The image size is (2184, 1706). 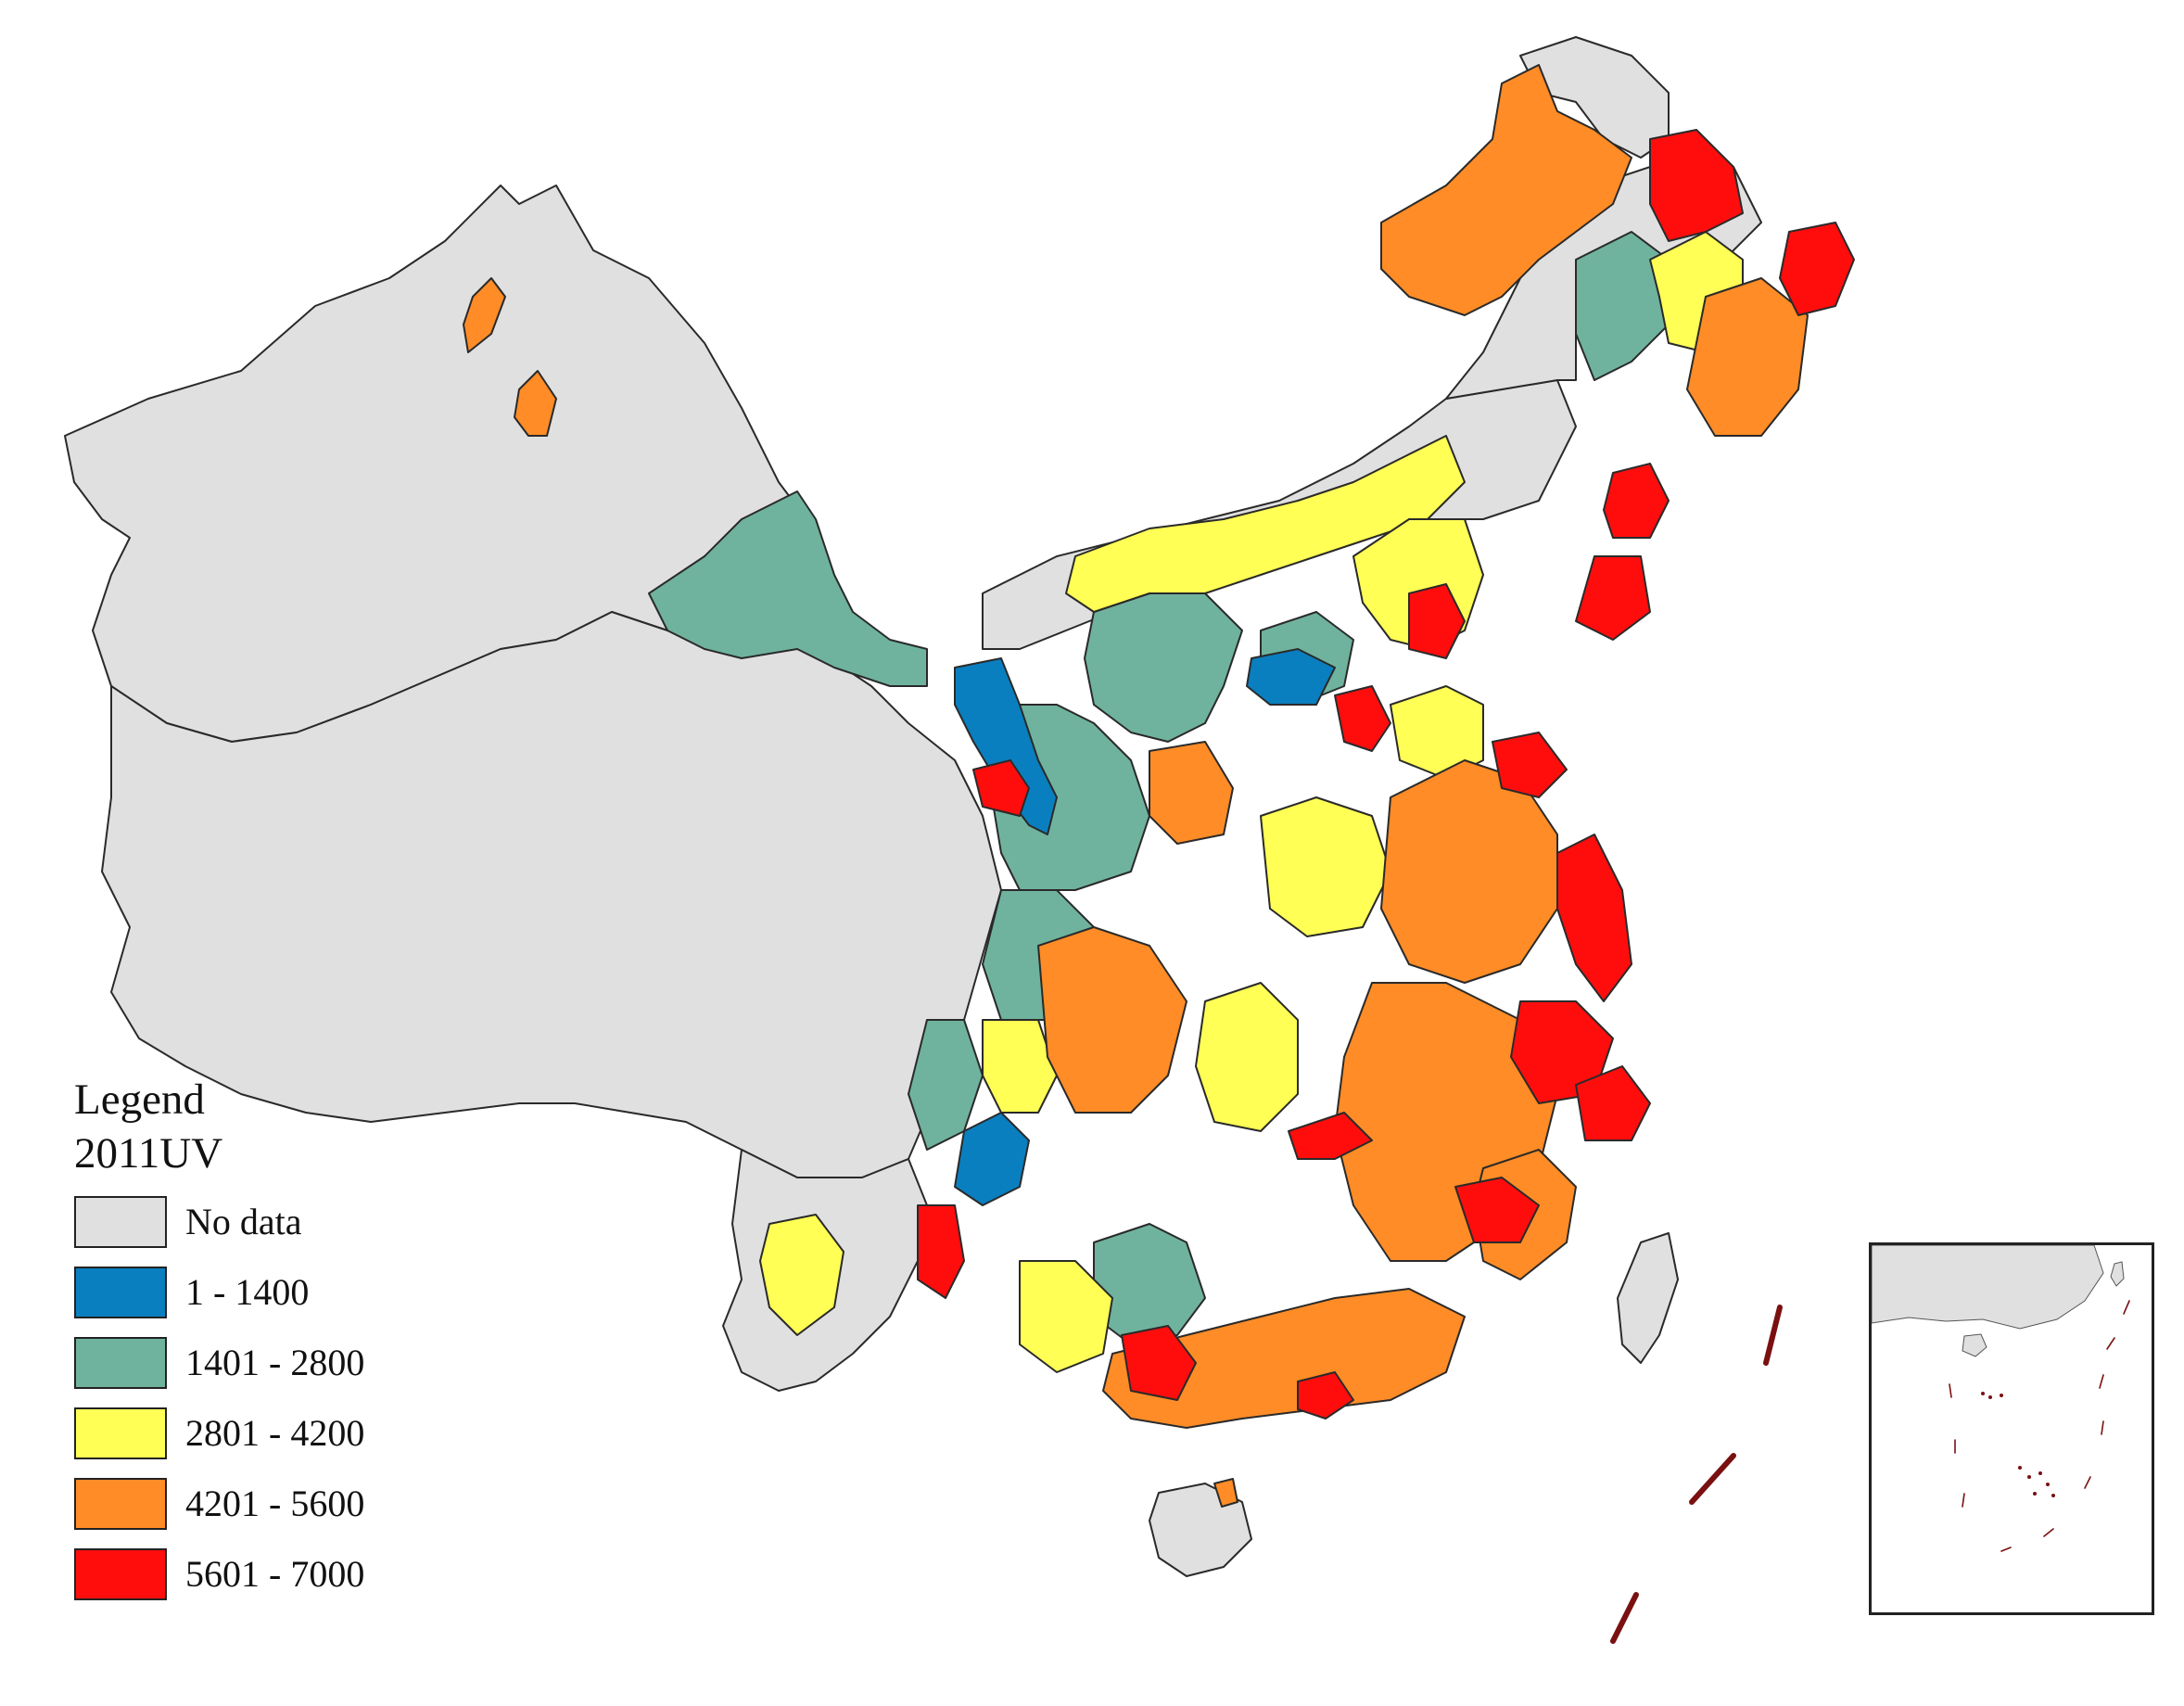 What do you see at coordinates (1506, 190) in the screenshot?
I see `region-heilongjiang-orange` at bounding box center [1506, 190].